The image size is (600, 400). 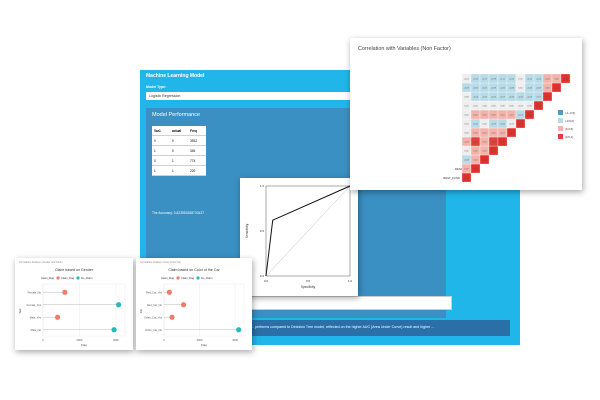 What do you see at coordinates (168, 278) in the screenshot?
I see `legend-title: Claim_Flag` at bounding box center [168, 278].